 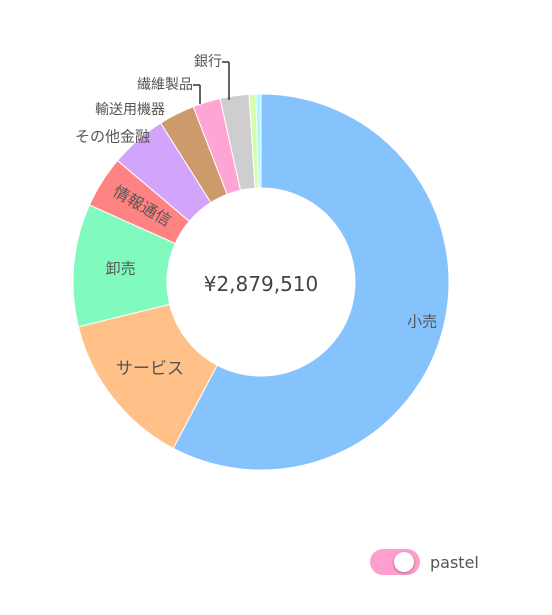 I want to click on slice-label-3: 卸売, so click(x=121, y=269).